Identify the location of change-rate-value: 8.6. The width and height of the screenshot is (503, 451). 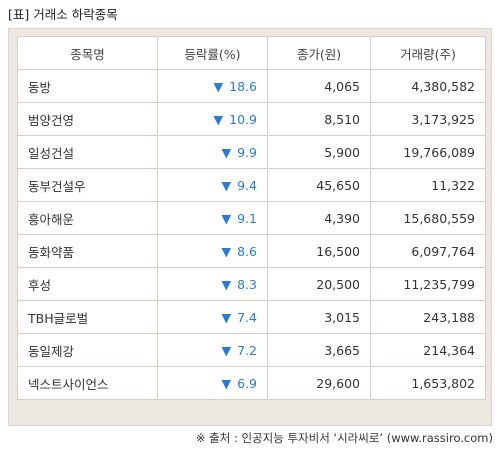
(247, 251).